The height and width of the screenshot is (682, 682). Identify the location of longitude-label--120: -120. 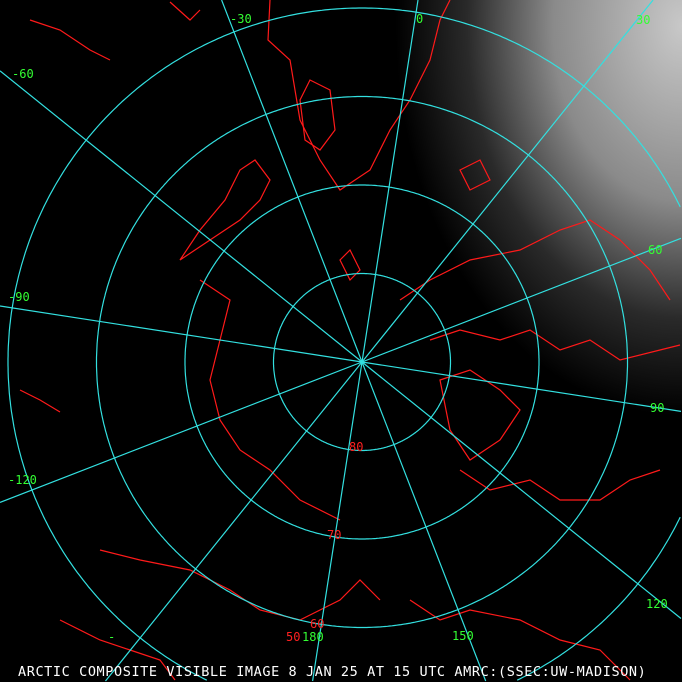
(22, 480).